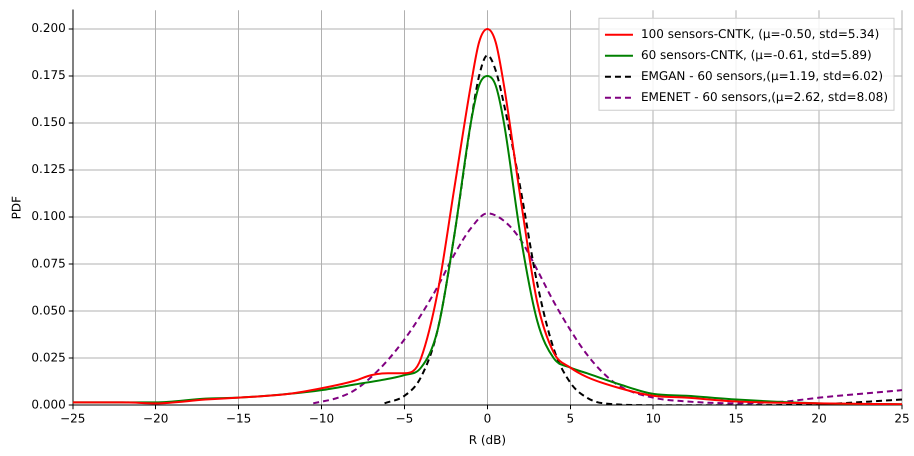 This screenshot has height=456, width=914. Describe the element at coordinates (487, 439) in the screenshot. I see `x-axis-title: R (dB)` at that location.